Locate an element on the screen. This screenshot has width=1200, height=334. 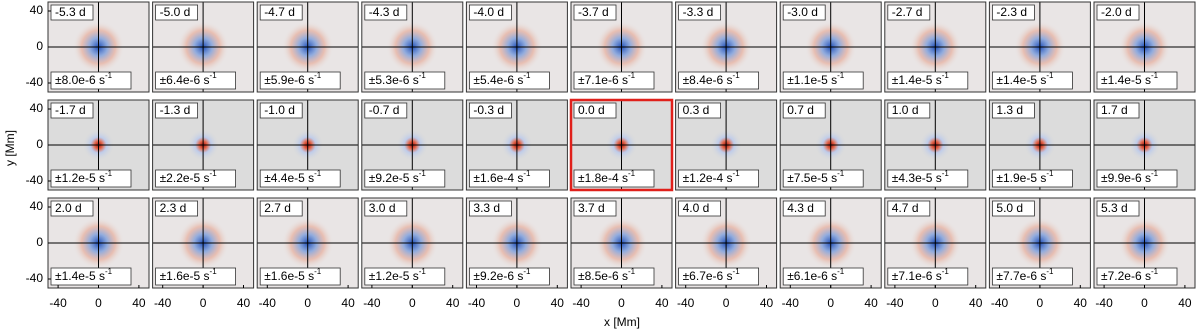
time-label: 4.3 d is located at coordinates (800, 208).